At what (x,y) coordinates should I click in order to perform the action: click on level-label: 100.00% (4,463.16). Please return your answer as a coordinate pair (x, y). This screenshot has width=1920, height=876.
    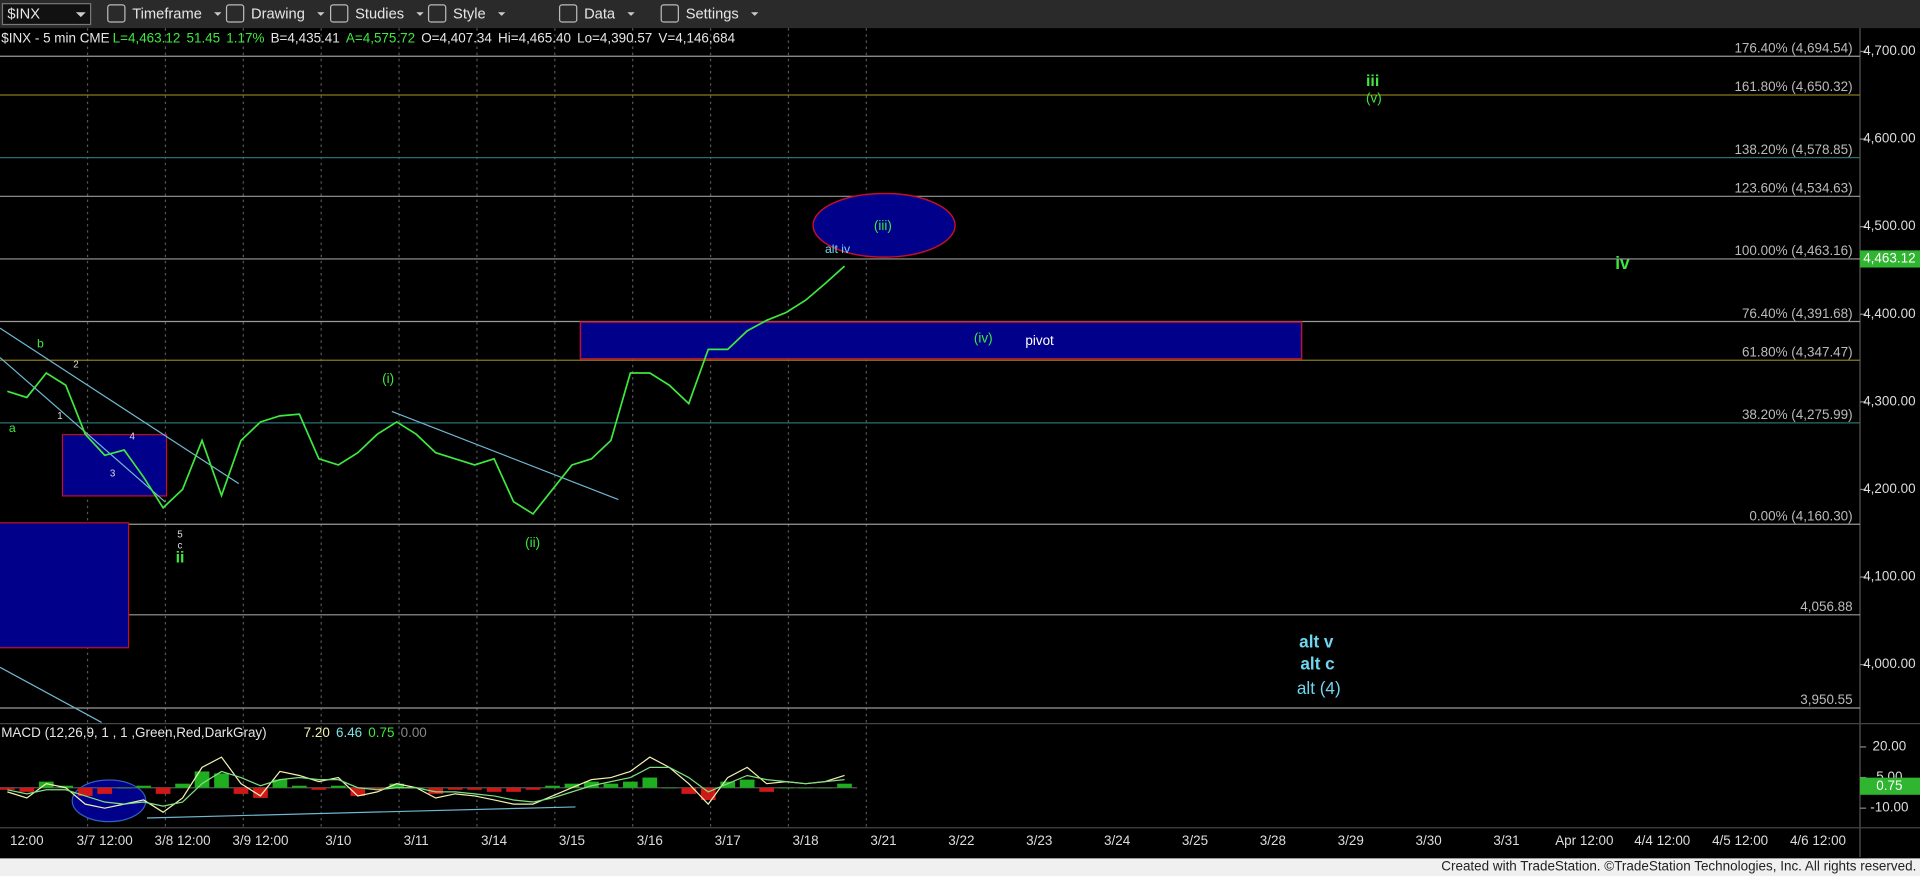
    Looking at the image, I should click on (1793, 250).